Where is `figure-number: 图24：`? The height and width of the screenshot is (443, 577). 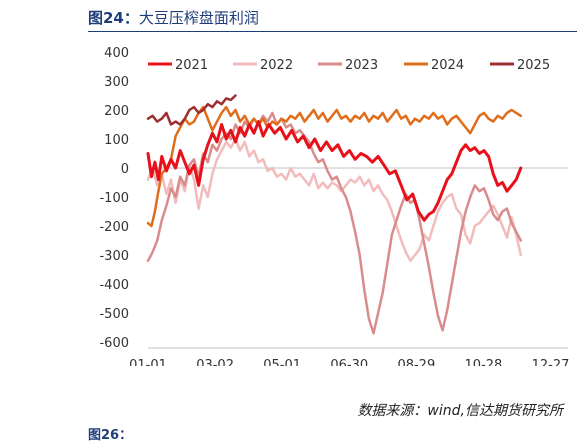
figure-number: 图24： is located at coordinates (113, 18).